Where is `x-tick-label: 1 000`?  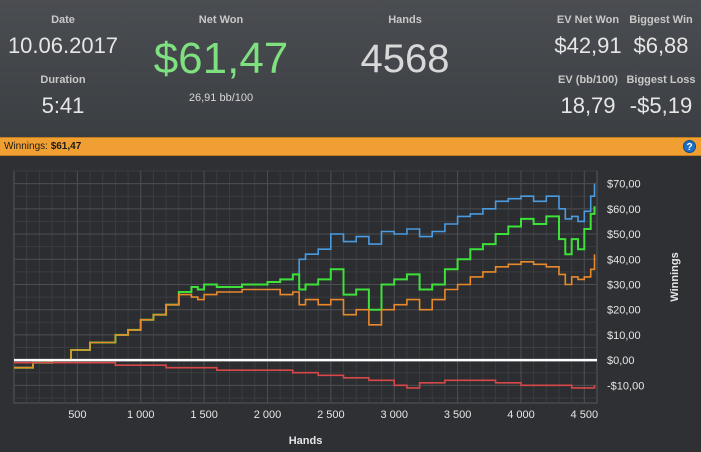 x-tick-label: 1 000 is located at coordinates (141, 415).